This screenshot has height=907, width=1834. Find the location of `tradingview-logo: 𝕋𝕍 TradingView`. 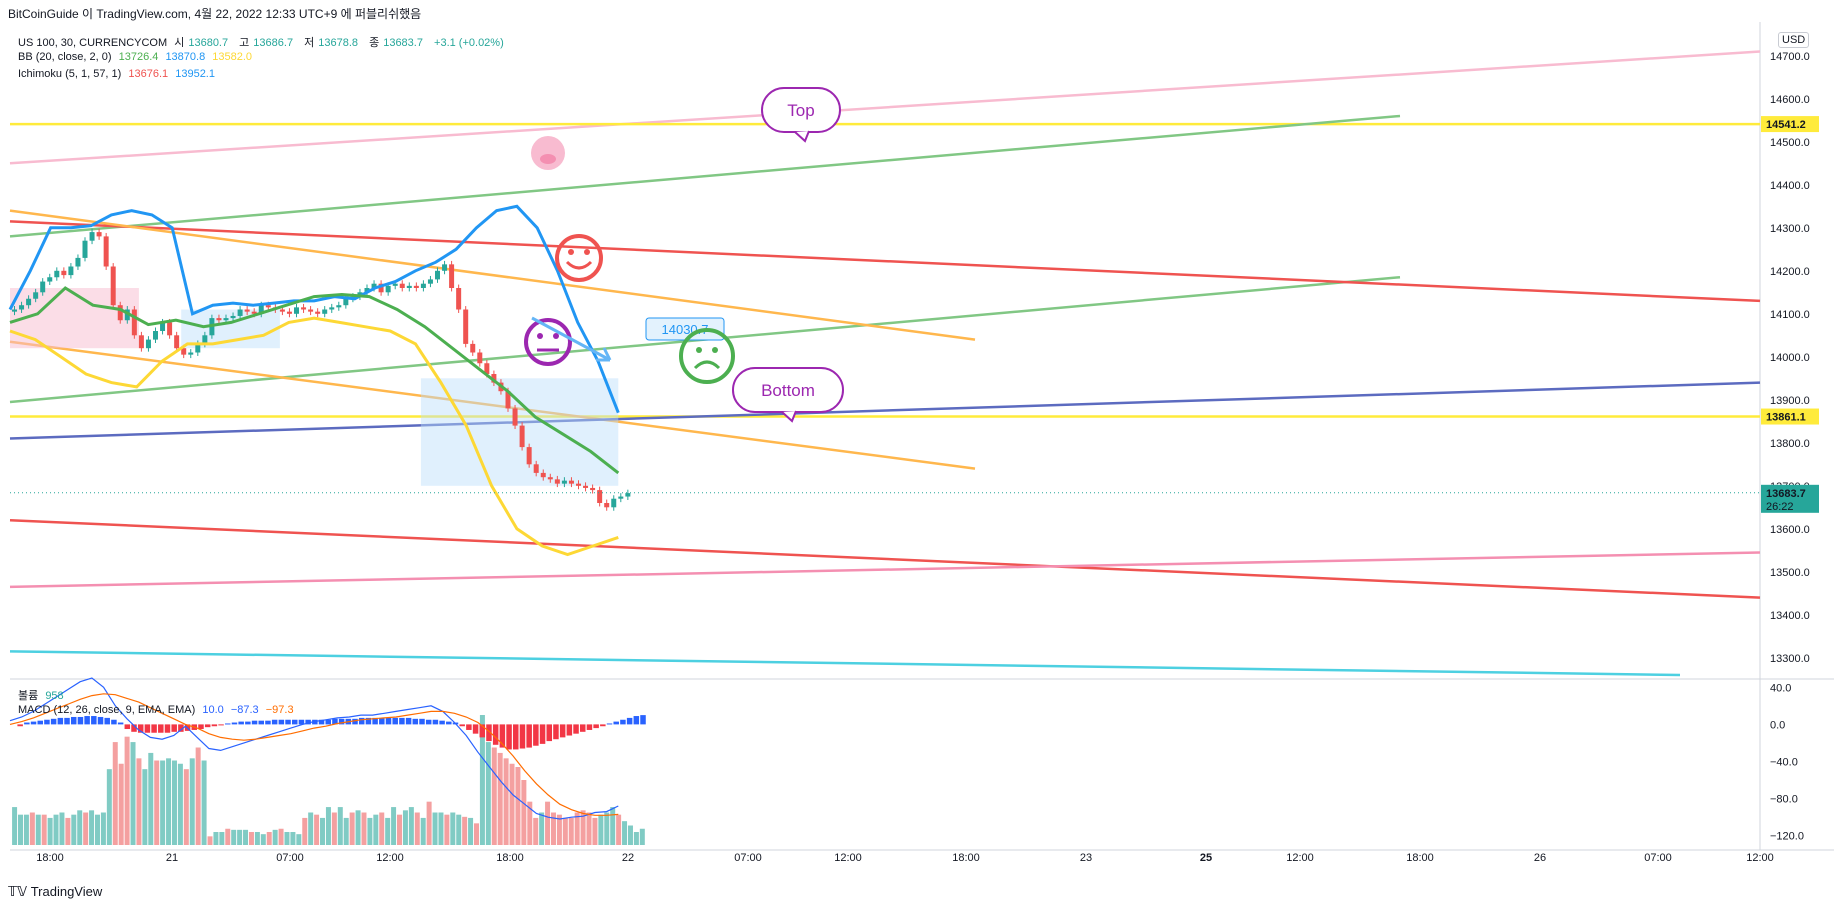

tradingview-logo: 𝕋𝕍 TradingView is located at coordinates (55, 891).